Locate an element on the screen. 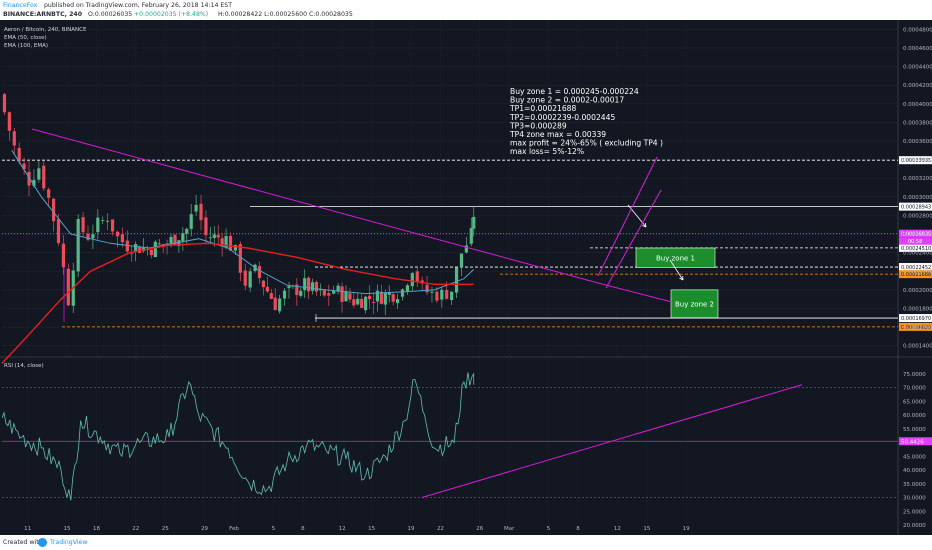 The image size is (932, 550). ema-100-line is located at coordinates (237, 303).